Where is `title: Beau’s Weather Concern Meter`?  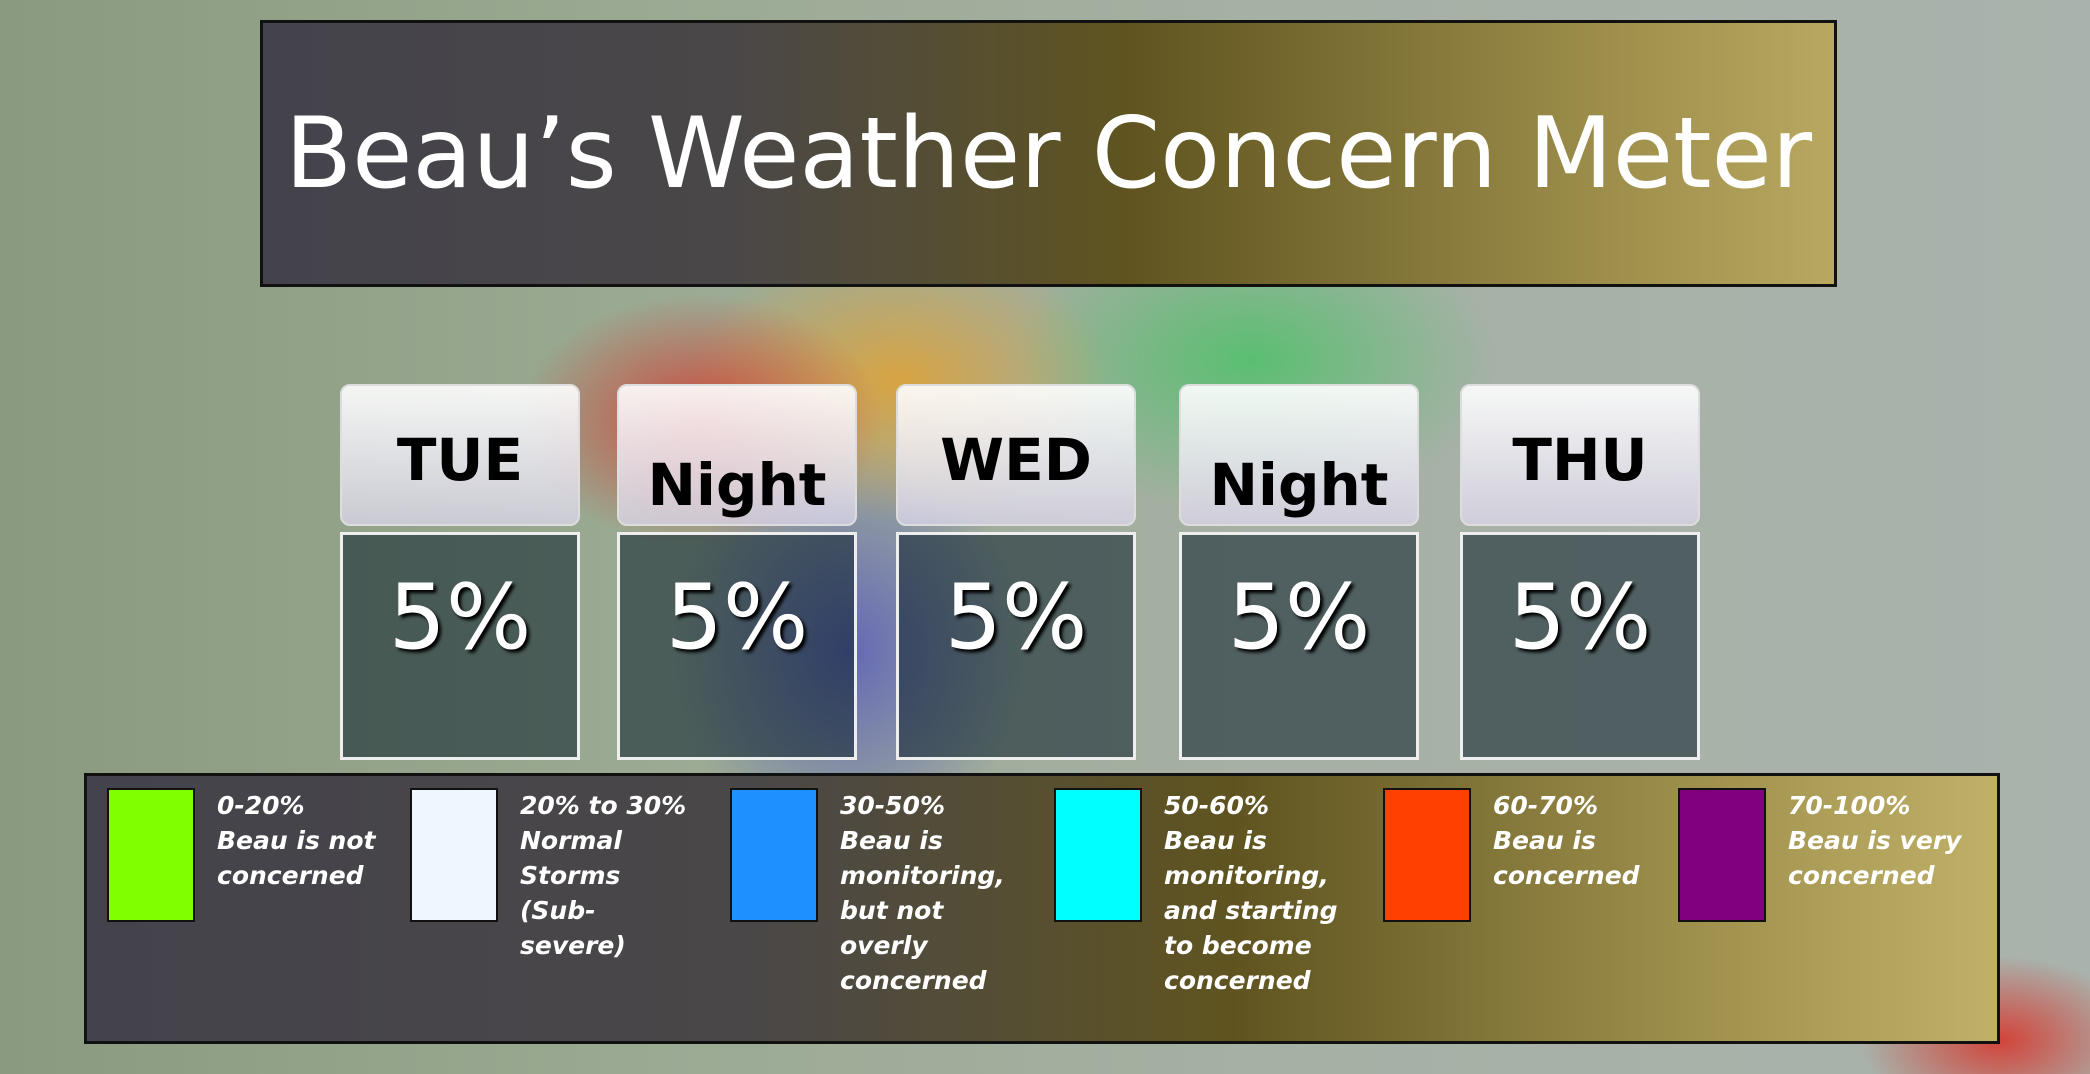 title: Beau’s Weather Concern Meter is located at coordinates (1048, 153).